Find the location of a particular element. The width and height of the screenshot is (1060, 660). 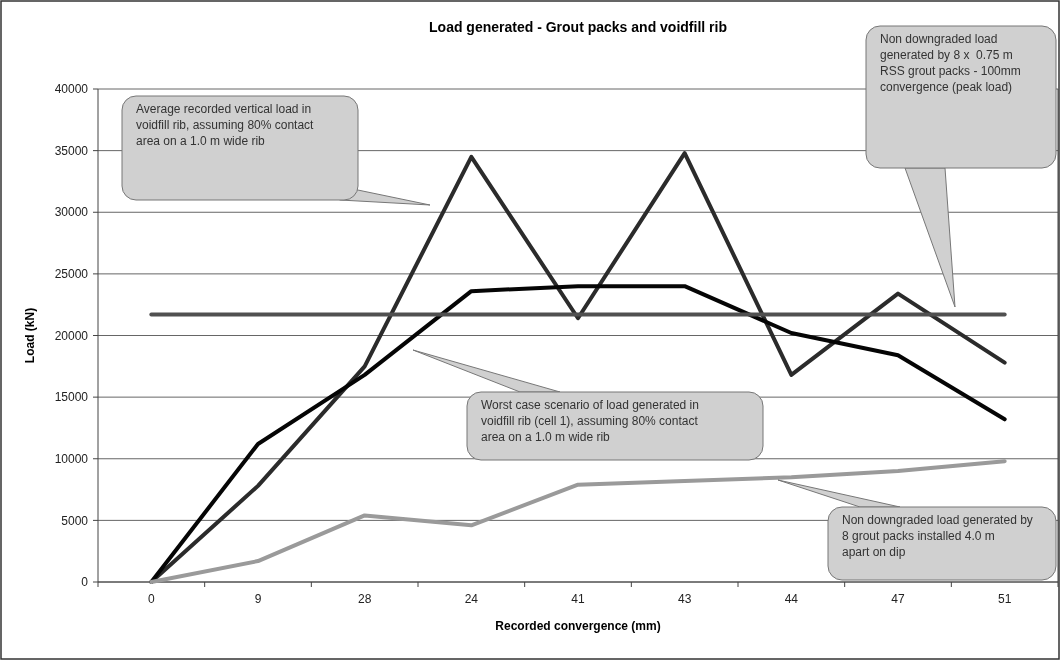

y-tick-label: 25000 is located at coordinates (71, 274).